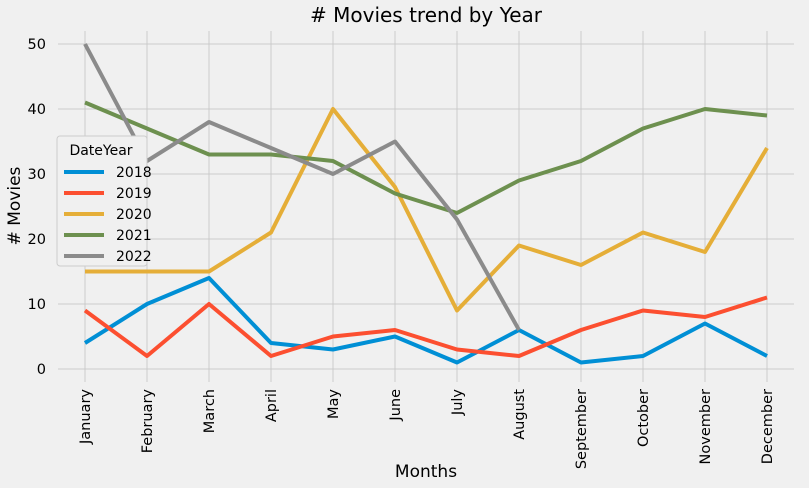  Describe the element at coordinates (148, 421) in the screenshot. I see `x-tick-label: February` at that location.